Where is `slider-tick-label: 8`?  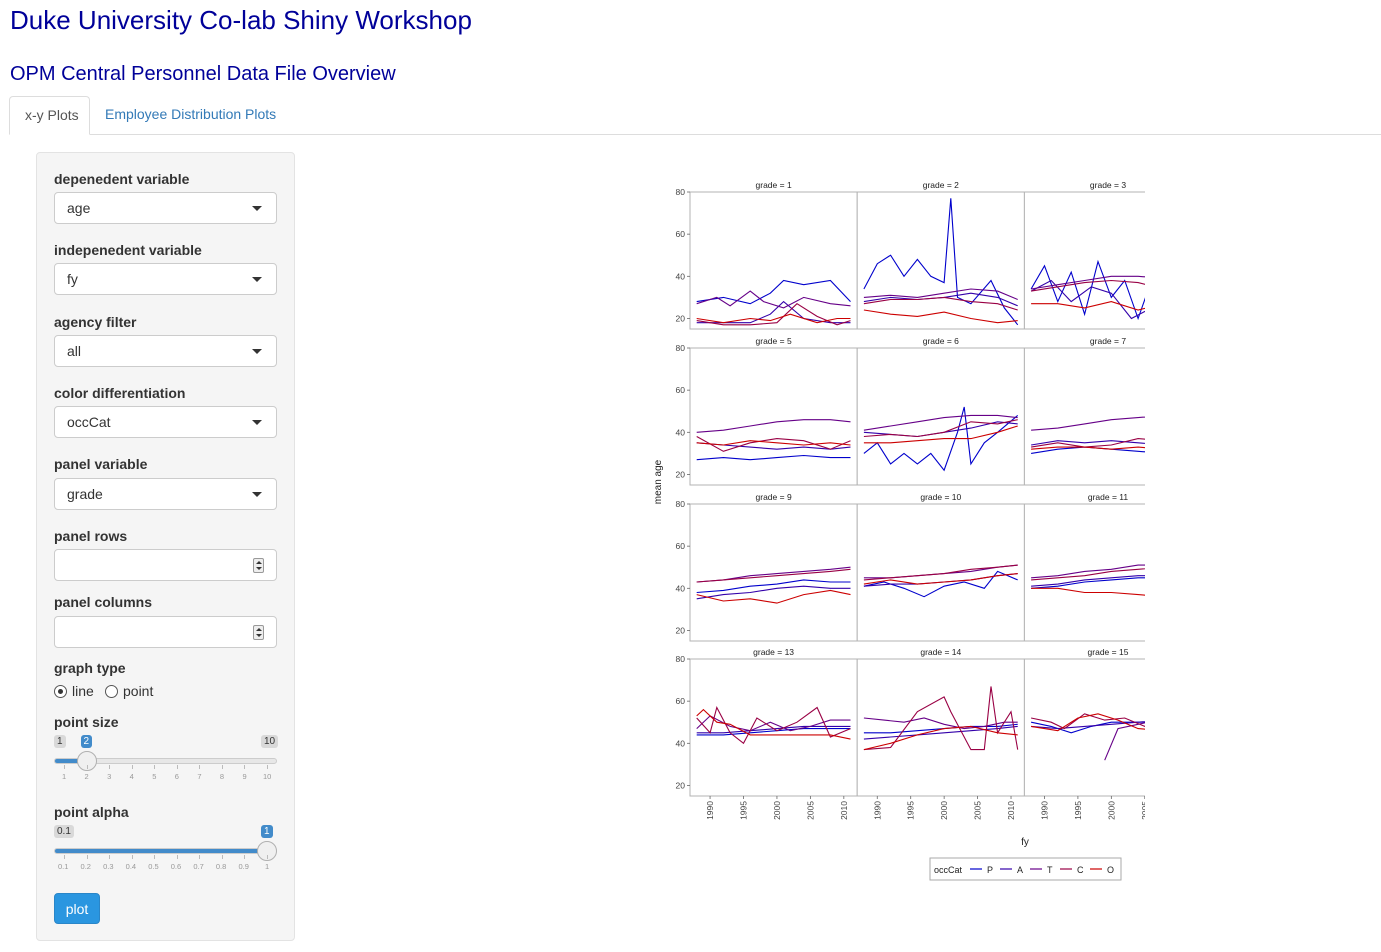
slider-tick-label: 8 is located at coordinates (222, 776).